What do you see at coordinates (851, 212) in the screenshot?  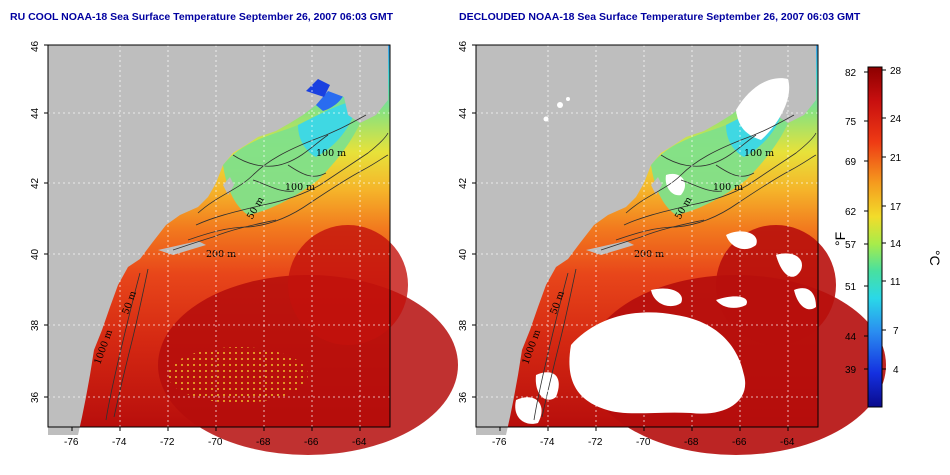 I see `colorbar-f-tick-62: 62` at bounding box center [851, 212].